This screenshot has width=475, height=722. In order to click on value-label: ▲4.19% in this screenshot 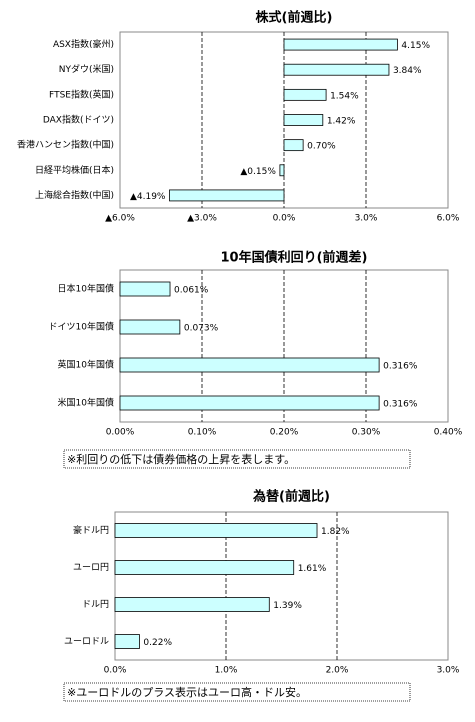, I will do `click(148, 197)`.